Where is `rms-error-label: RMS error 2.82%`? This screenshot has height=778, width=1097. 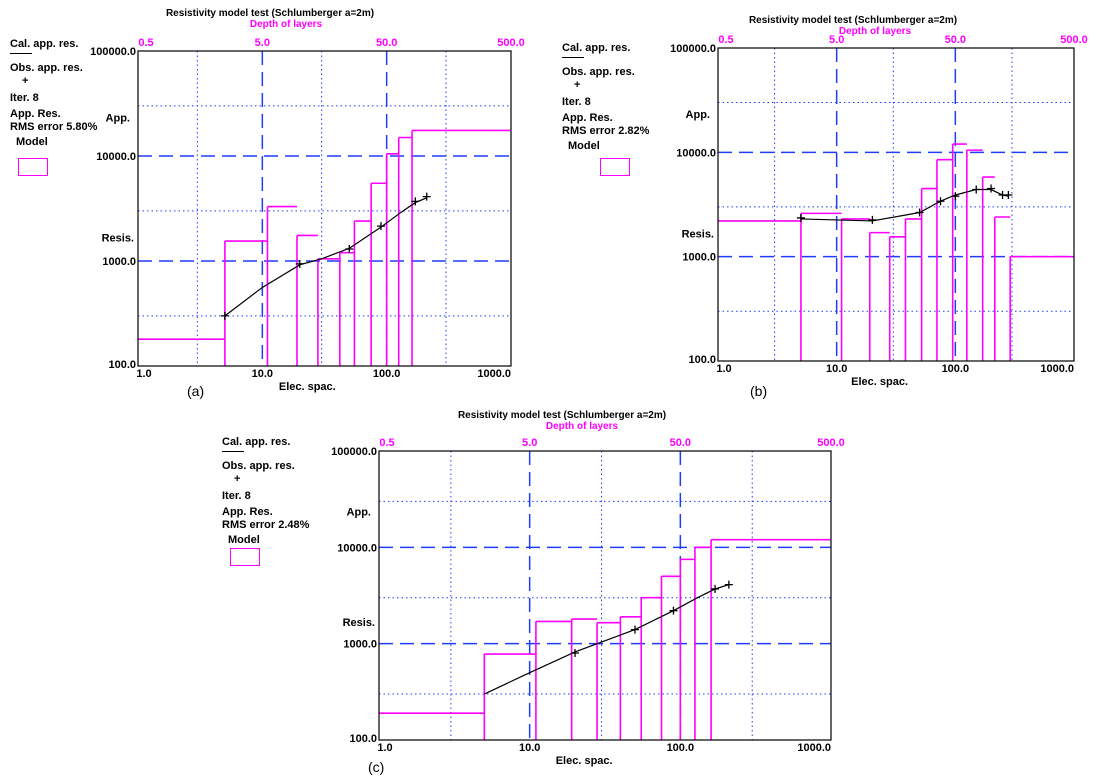
rms-error-label: RMS error 2.82% is located at coordinates (606, 131).